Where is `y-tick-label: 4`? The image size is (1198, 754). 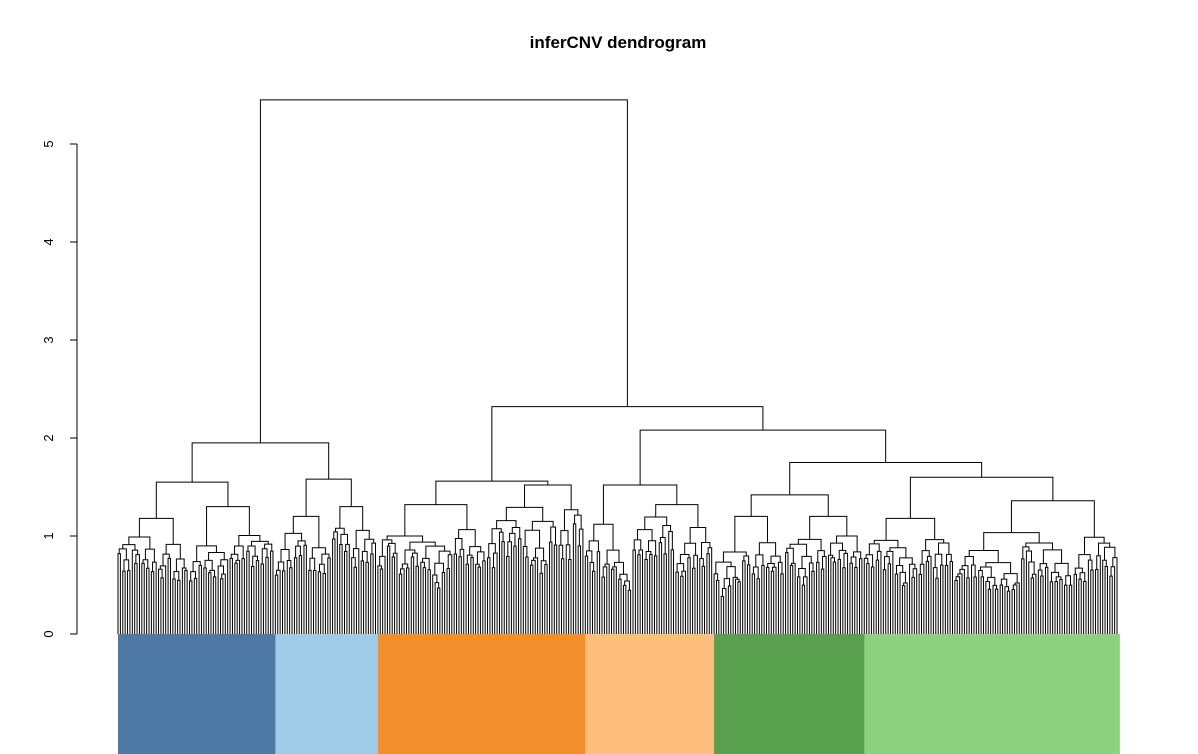 y-tick-label: 4 is located at coordinates (48, 241).